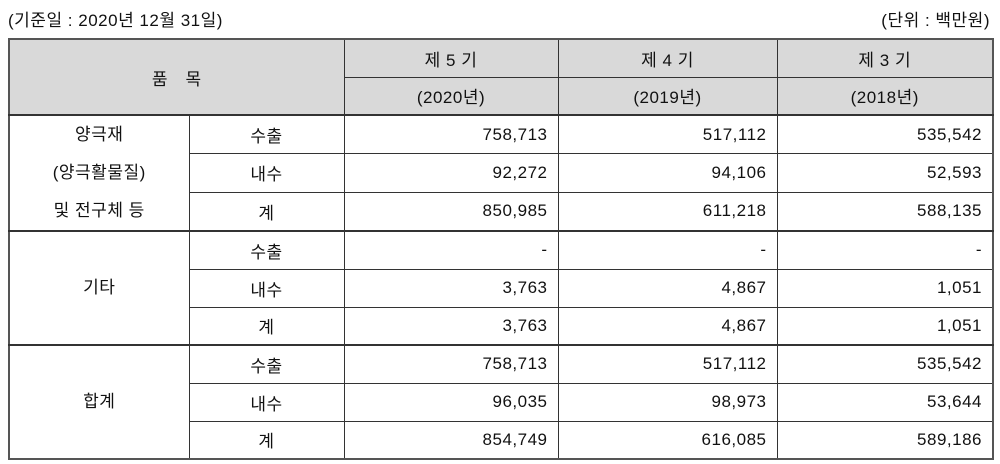  I want to click on category-label-line: 기타, so click(99, 287).